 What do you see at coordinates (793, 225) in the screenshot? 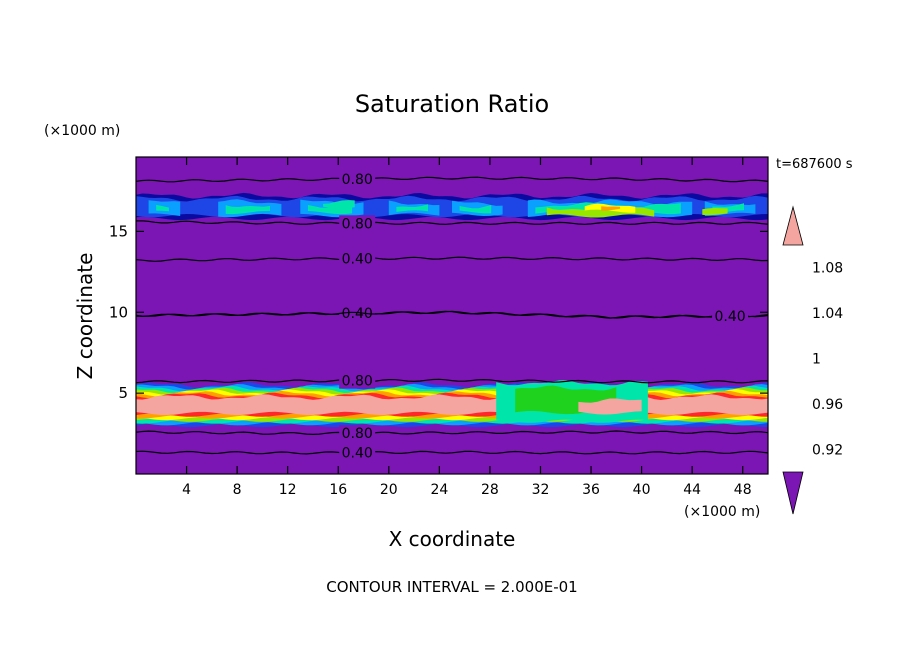
I see `colorbar-max-arrow` at bounding box center [793, 225].